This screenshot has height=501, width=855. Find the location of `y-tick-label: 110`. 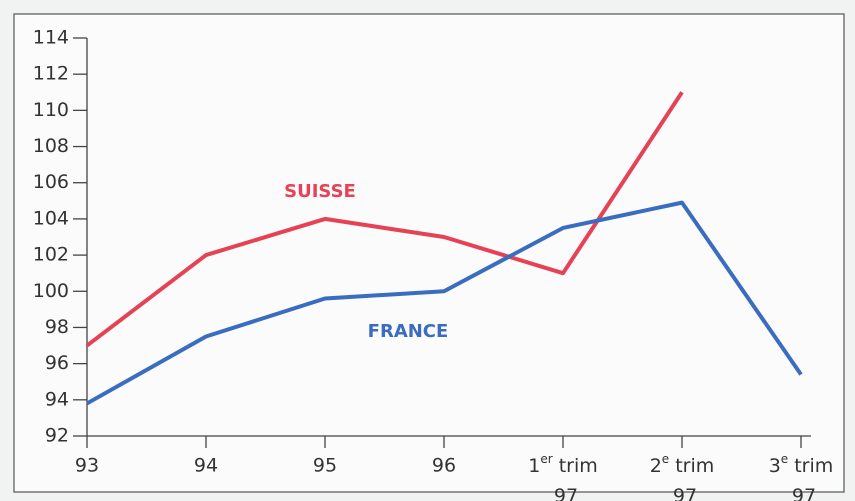

y-tick-label: 110 is located at coordinates (51, 110).